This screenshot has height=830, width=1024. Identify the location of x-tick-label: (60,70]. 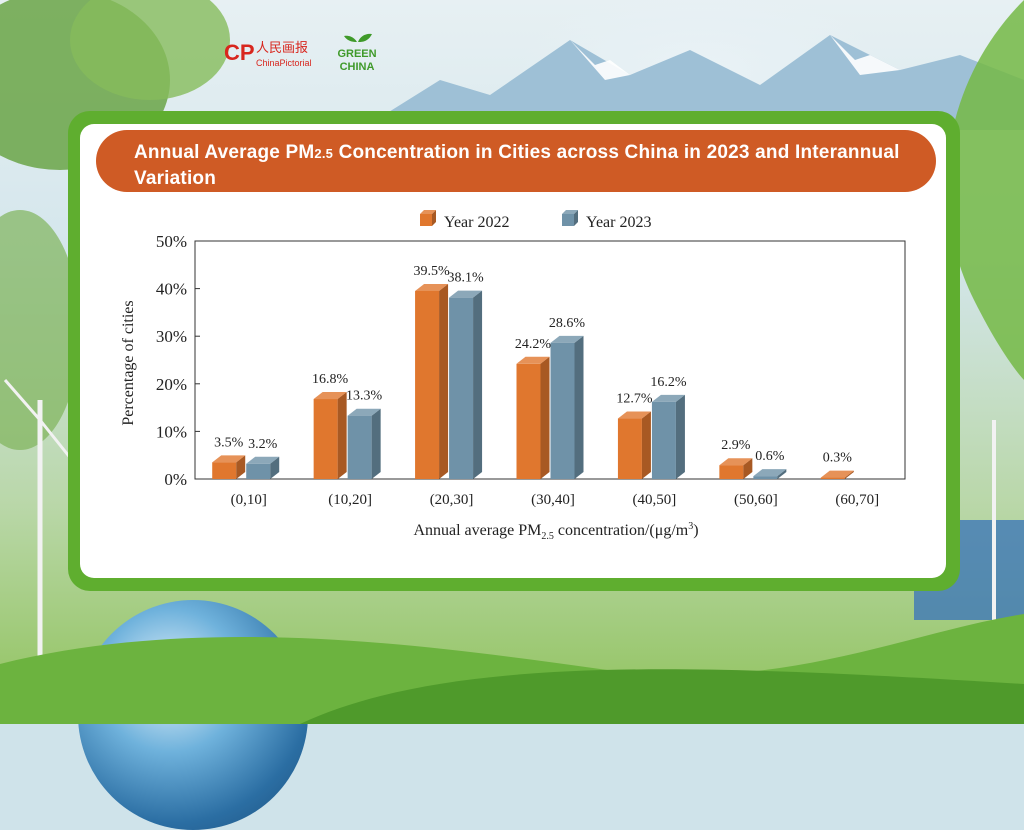
(857, 500).